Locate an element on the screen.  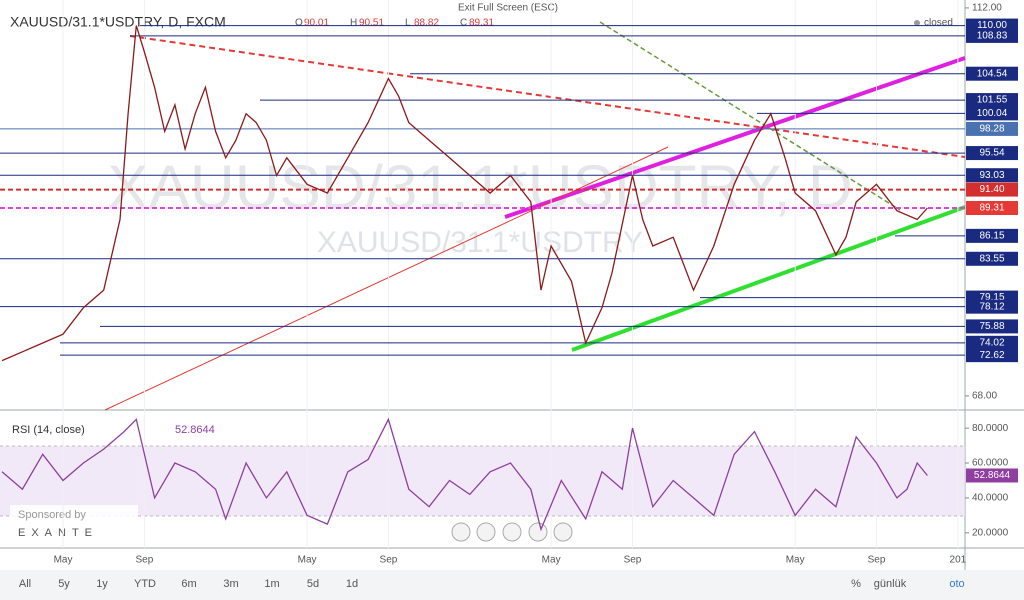
level-label: 86.15 is located at coordinates (991, 236).